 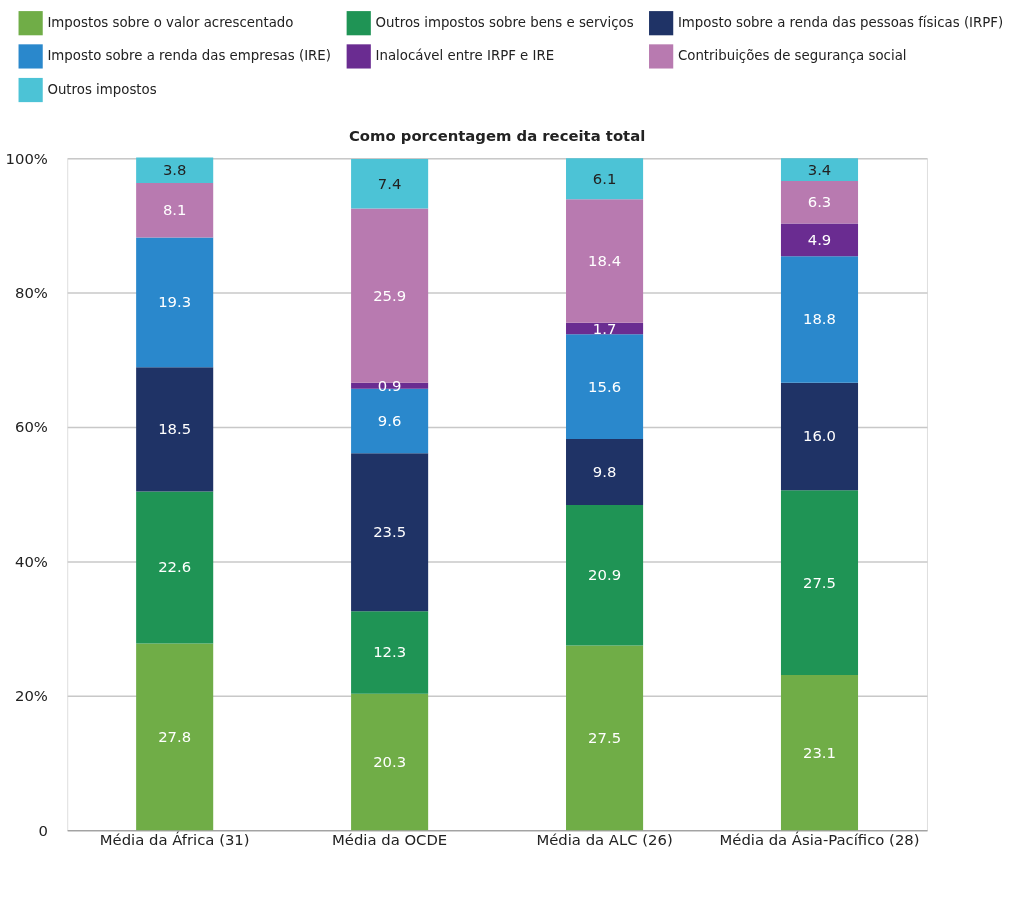 What do you see at coordinates (174, 839) in the screenshot?
I see `x-tick-label: Média da África (31)` at bounding box center [174, 839].